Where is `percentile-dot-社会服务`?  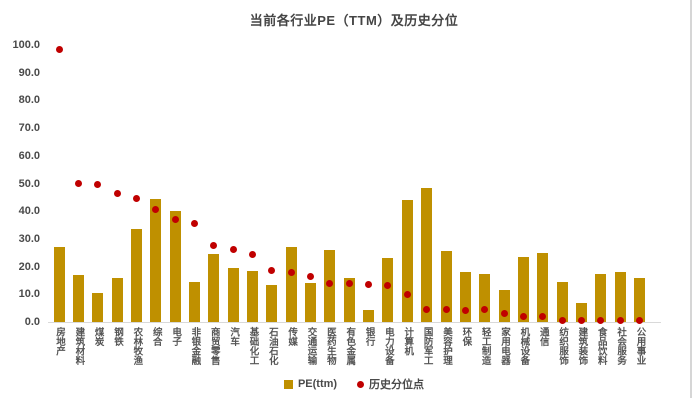 percentile-dot-社会服务 is located at coordinates (620, 321).